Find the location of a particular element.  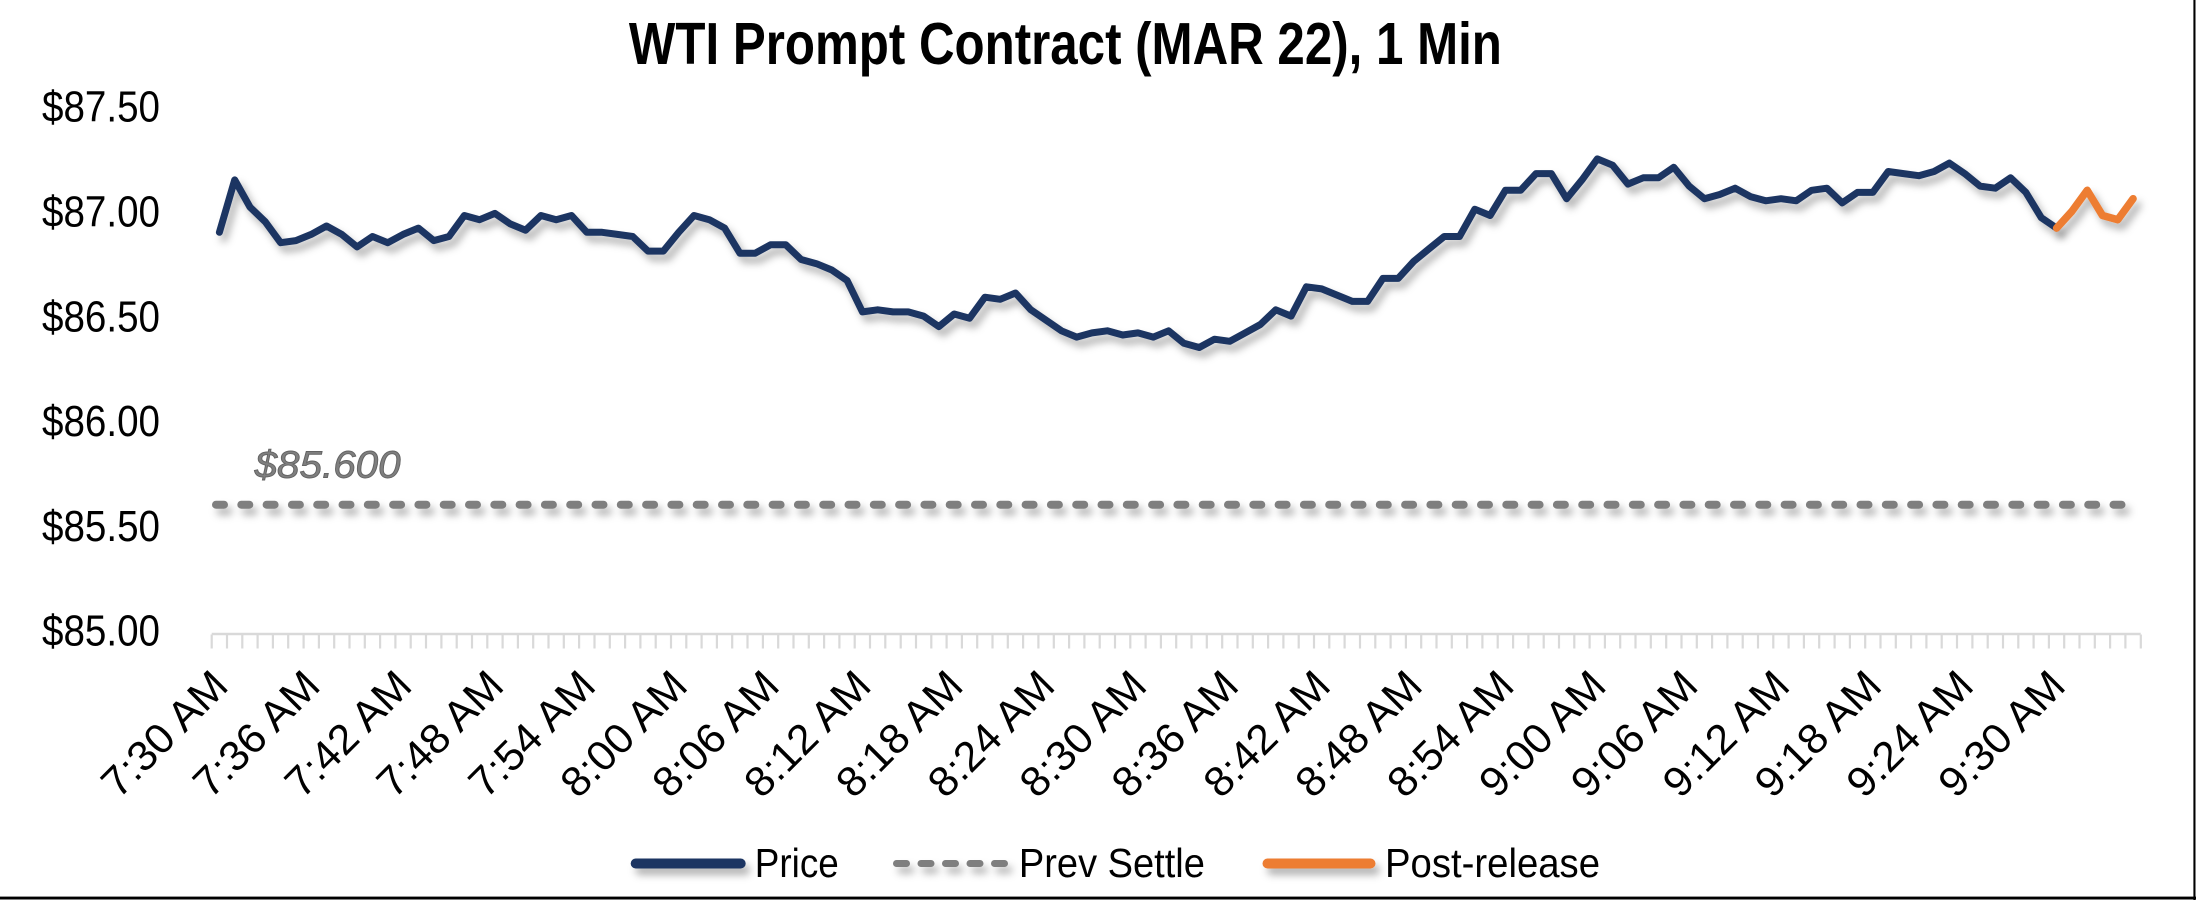

svg-text: $85.00 is located at coordinates (101, 631).